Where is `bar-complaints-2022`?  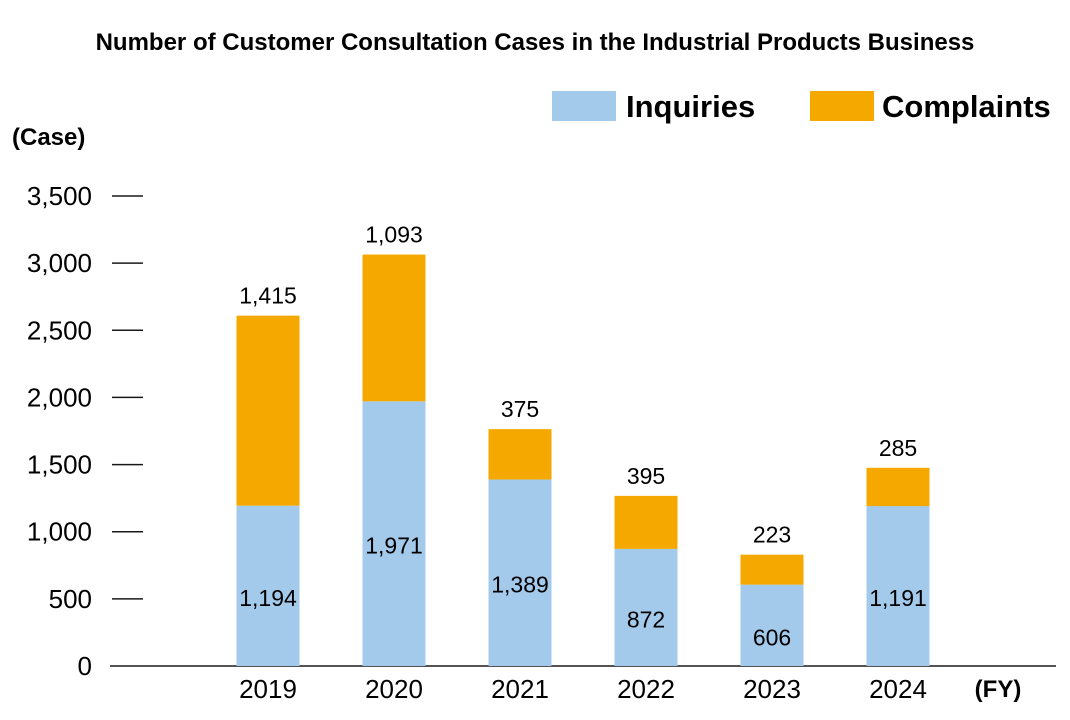 bar-complaints-2022 is located at coordinates (646, 522).